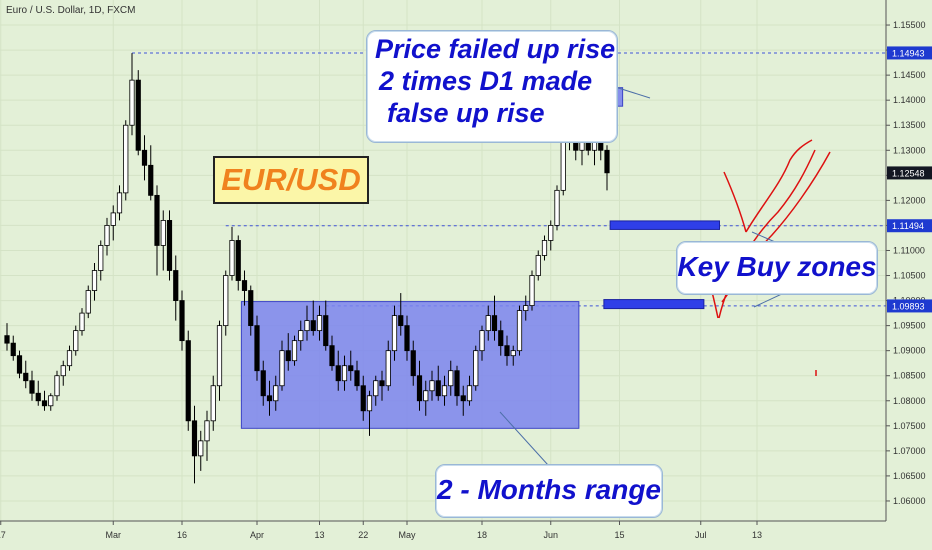 The width and height of the screenshot is (932, 550). Describe the element at coordinates (757, 535) in the screenshot. I see `x-tick-label: 13` at that location.